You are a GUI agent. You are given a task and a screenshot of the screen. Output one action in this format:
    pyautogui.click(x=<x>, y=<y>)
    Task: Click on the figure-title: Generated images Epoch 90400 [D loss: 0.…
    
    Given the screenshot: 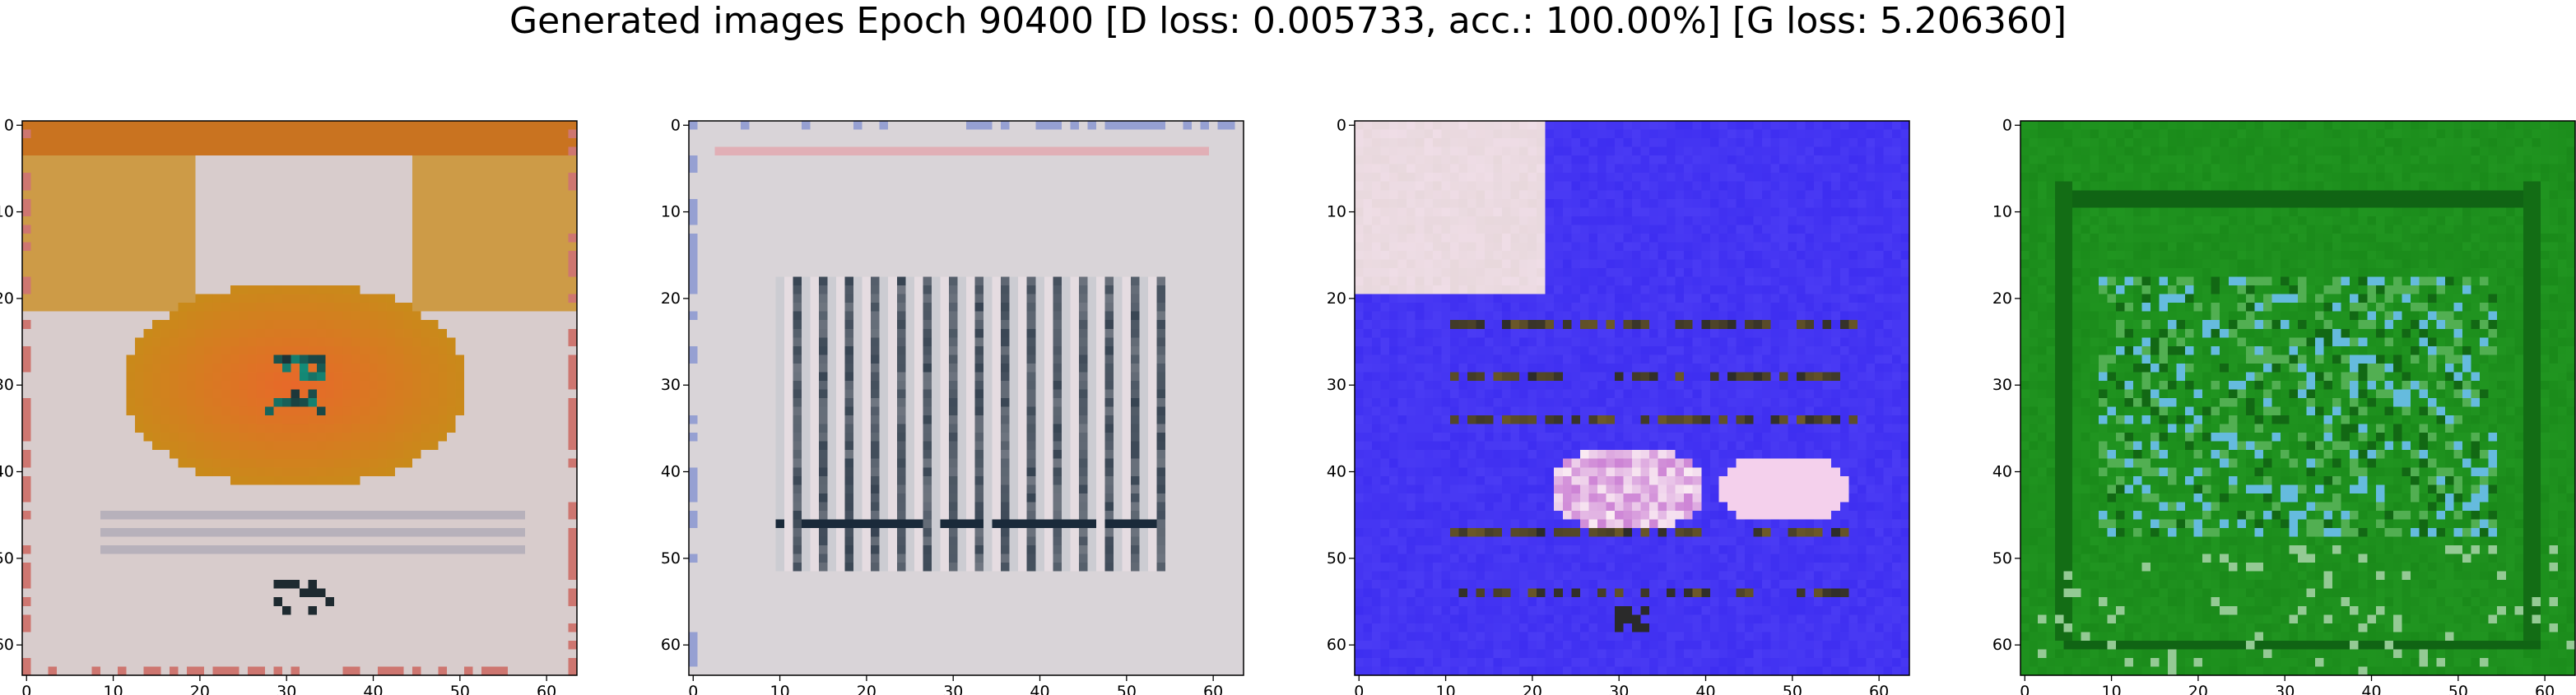 What is the action you would take?
    pyautogui.click(x=1288, y=21)
    